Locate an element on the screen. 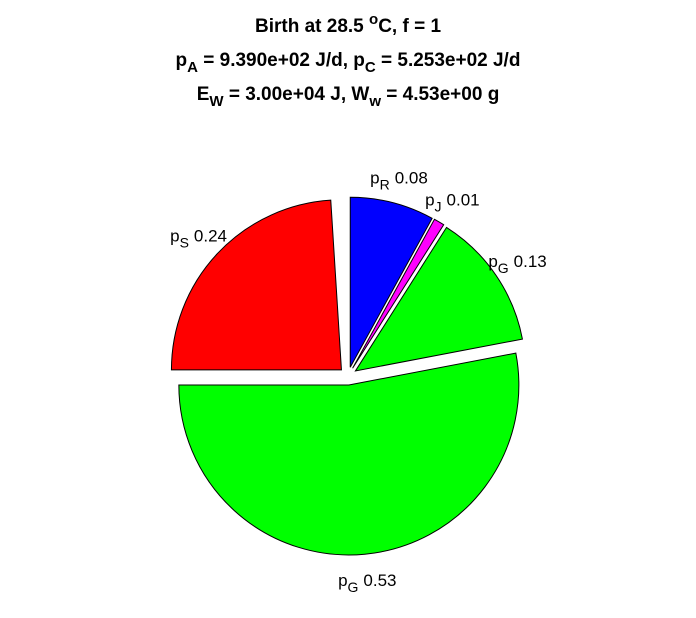 This screenshot has width=696, height=618. title-part: C is located at coordinates (370, 67).